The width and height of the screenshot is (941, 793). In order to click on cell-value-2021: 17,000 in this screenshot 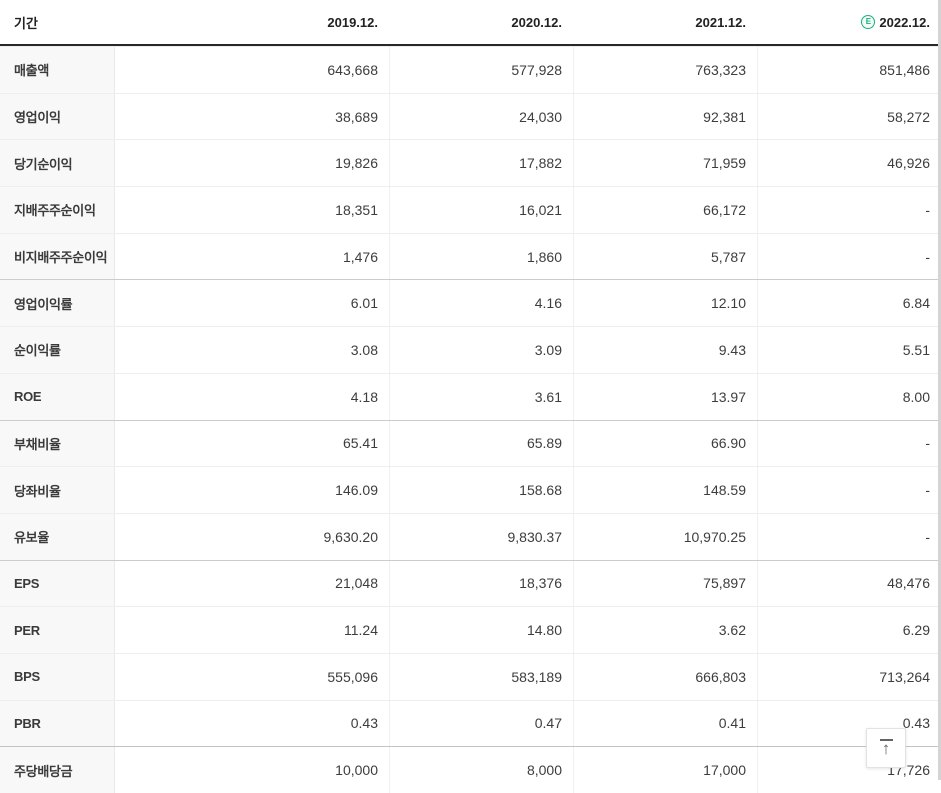, I will do `click(665, 770)`.